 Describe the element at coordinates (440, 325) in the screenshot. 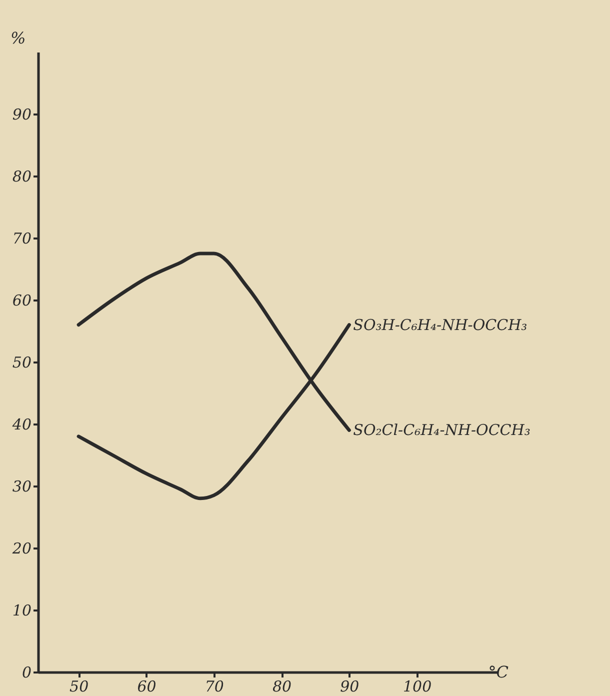

I see `series-label: SO₃H-C₆H₄-NH-OCCH₃` at that location.